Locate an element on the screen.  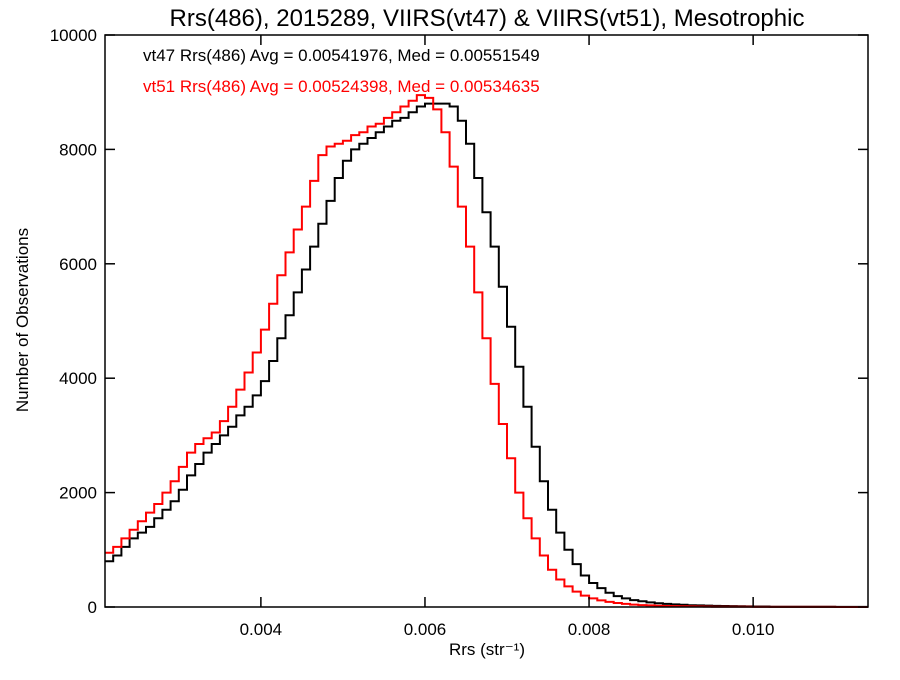
y-tick-label: 0 is located at coordinates (92, 607).